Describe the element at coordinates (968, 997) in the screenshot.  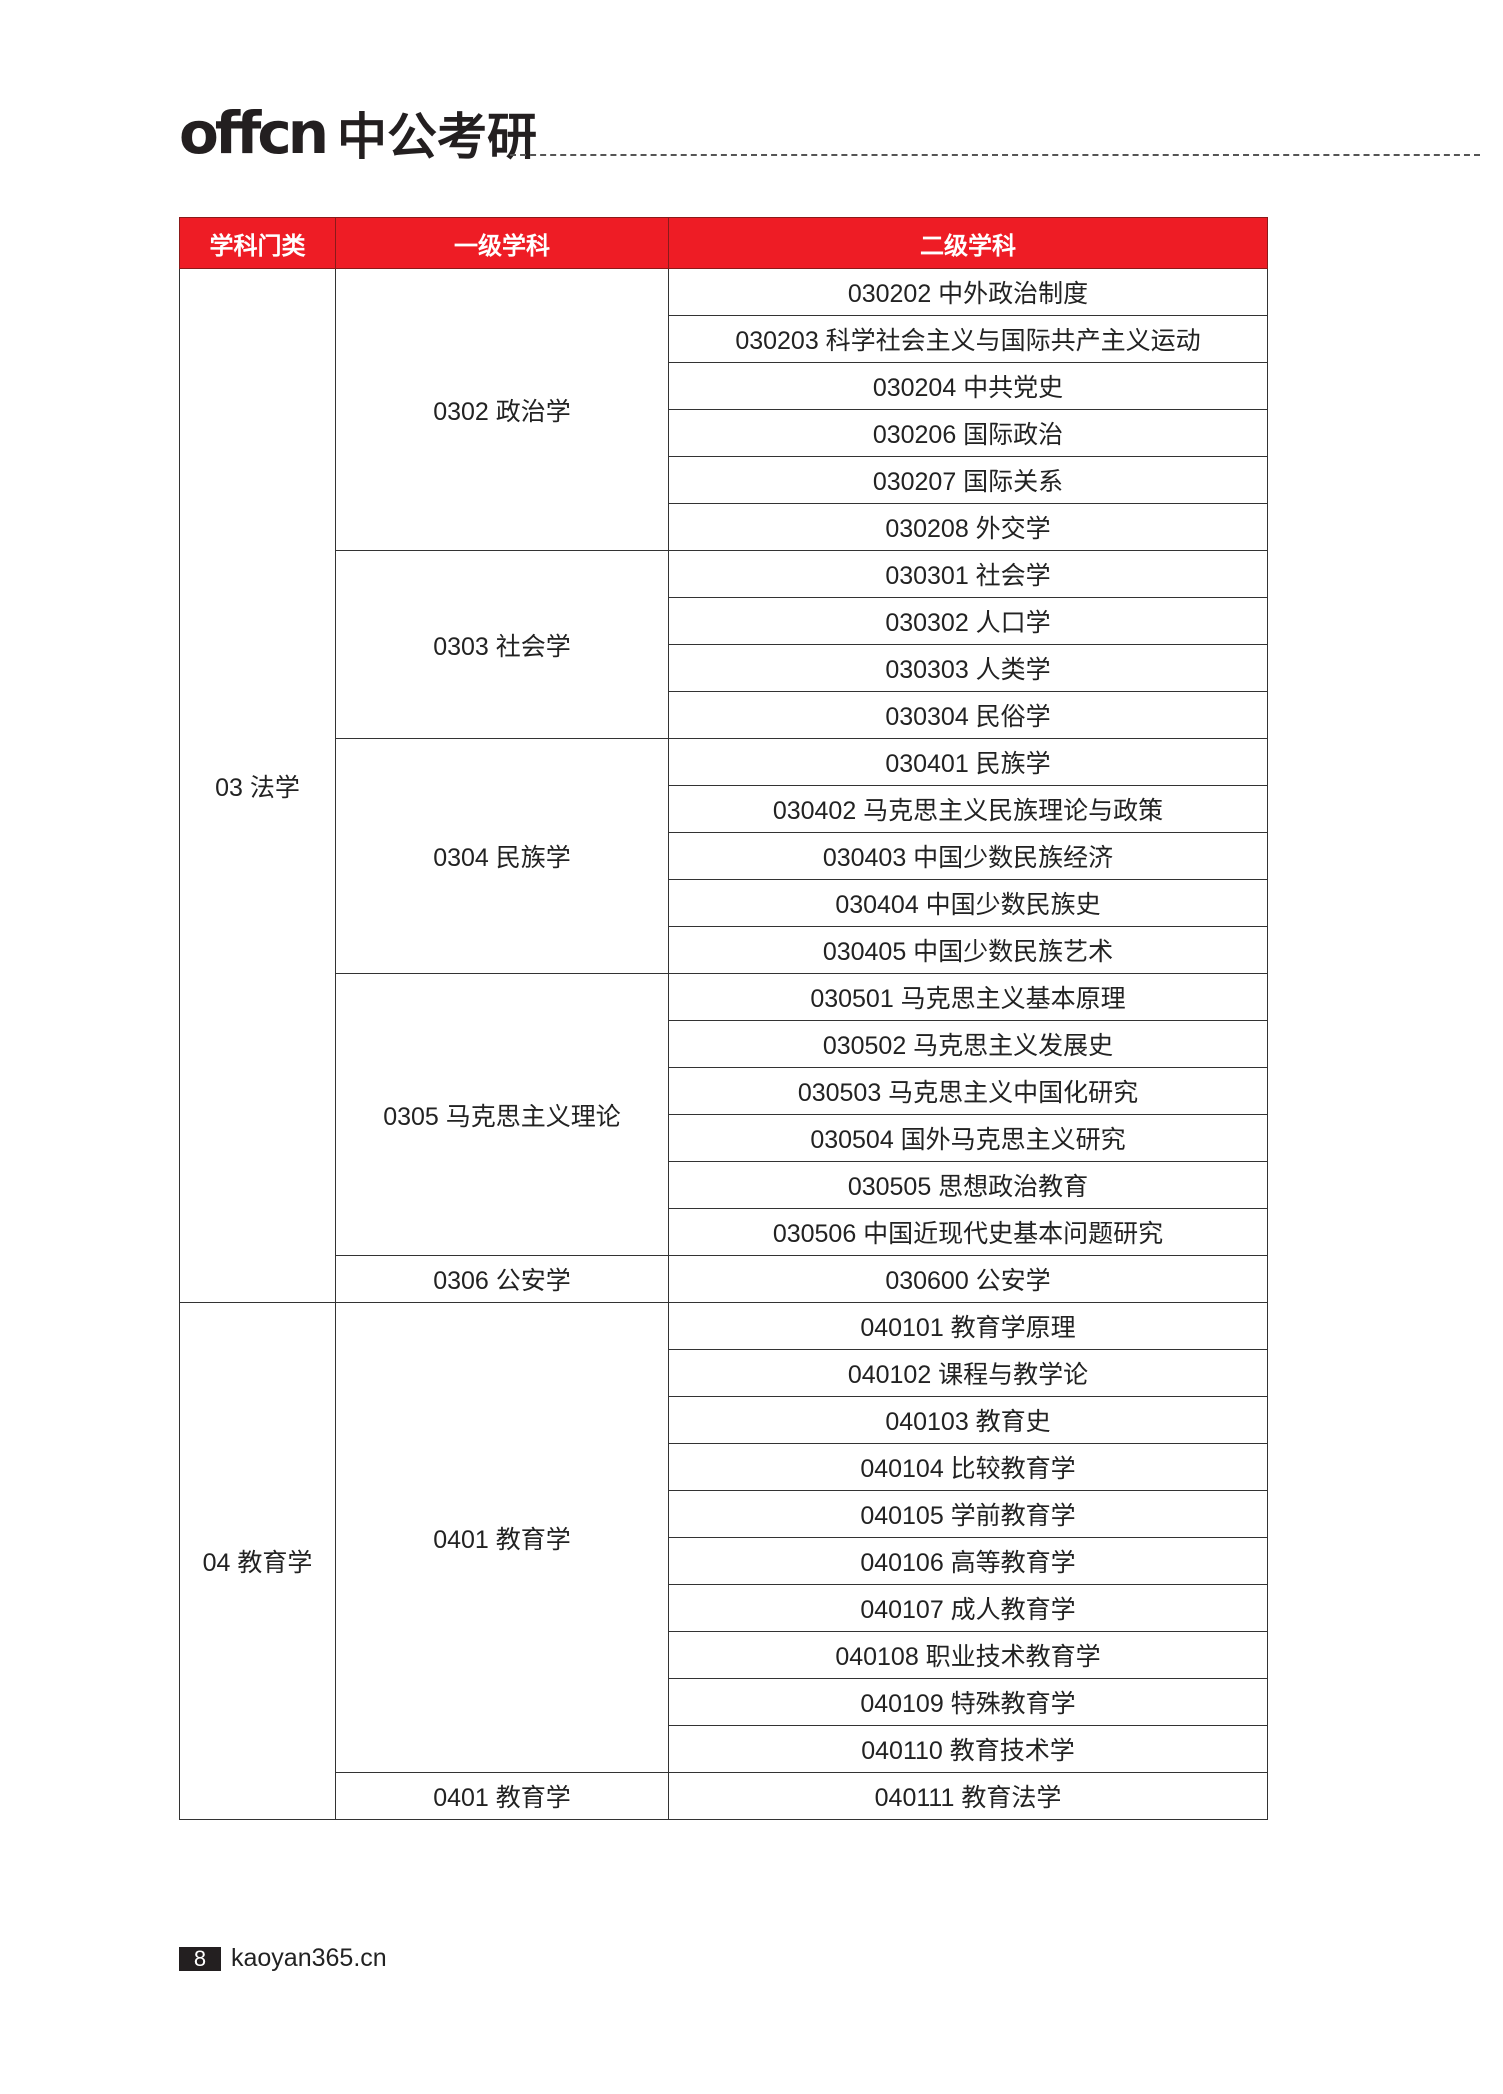
I see `second-level-cell: 030501 马克思主义基本原理` at that location.